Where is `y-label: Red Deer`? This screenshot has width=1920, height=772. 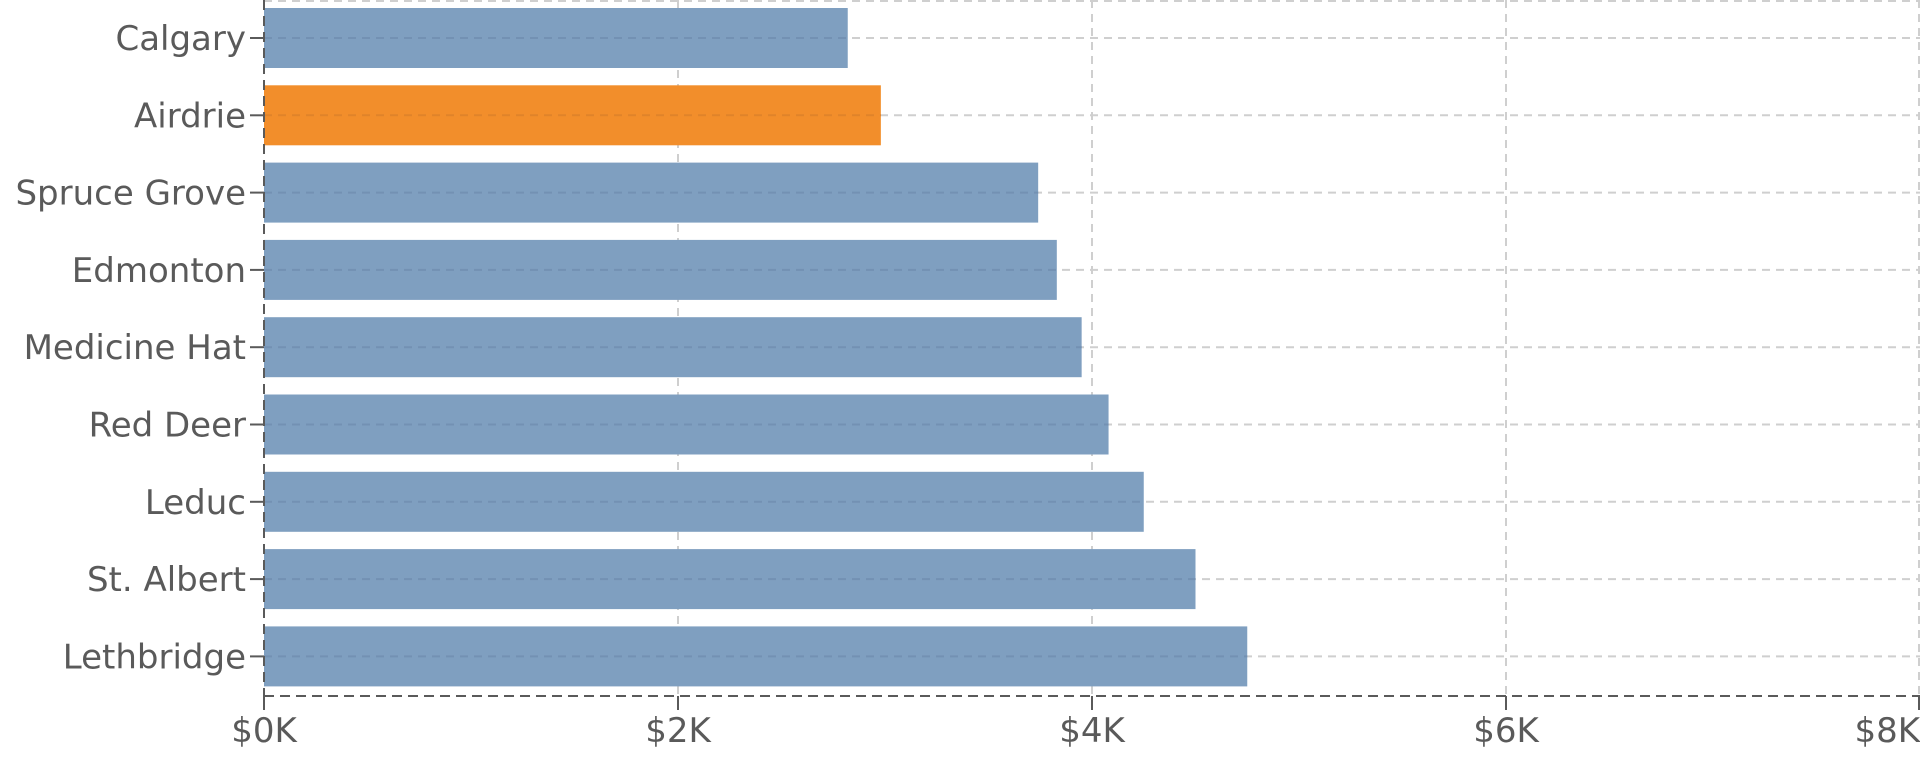 y-label: Red Deer is located at coordinates (167, 426).